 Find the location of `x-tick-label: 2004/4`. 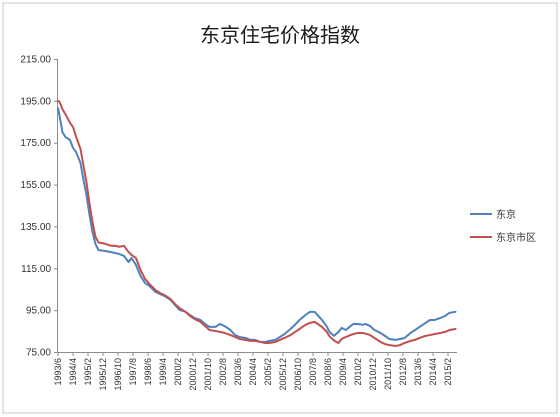

x-tick-label: 2004/4 is located at coordinates (253, 372).